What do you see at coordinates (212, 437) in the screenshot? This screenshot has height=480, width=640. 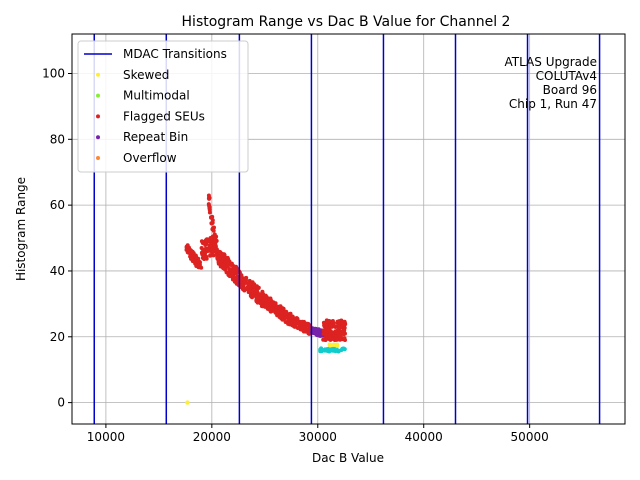 I see `x-tick-label: 20000` at bounding box center [212, 437].